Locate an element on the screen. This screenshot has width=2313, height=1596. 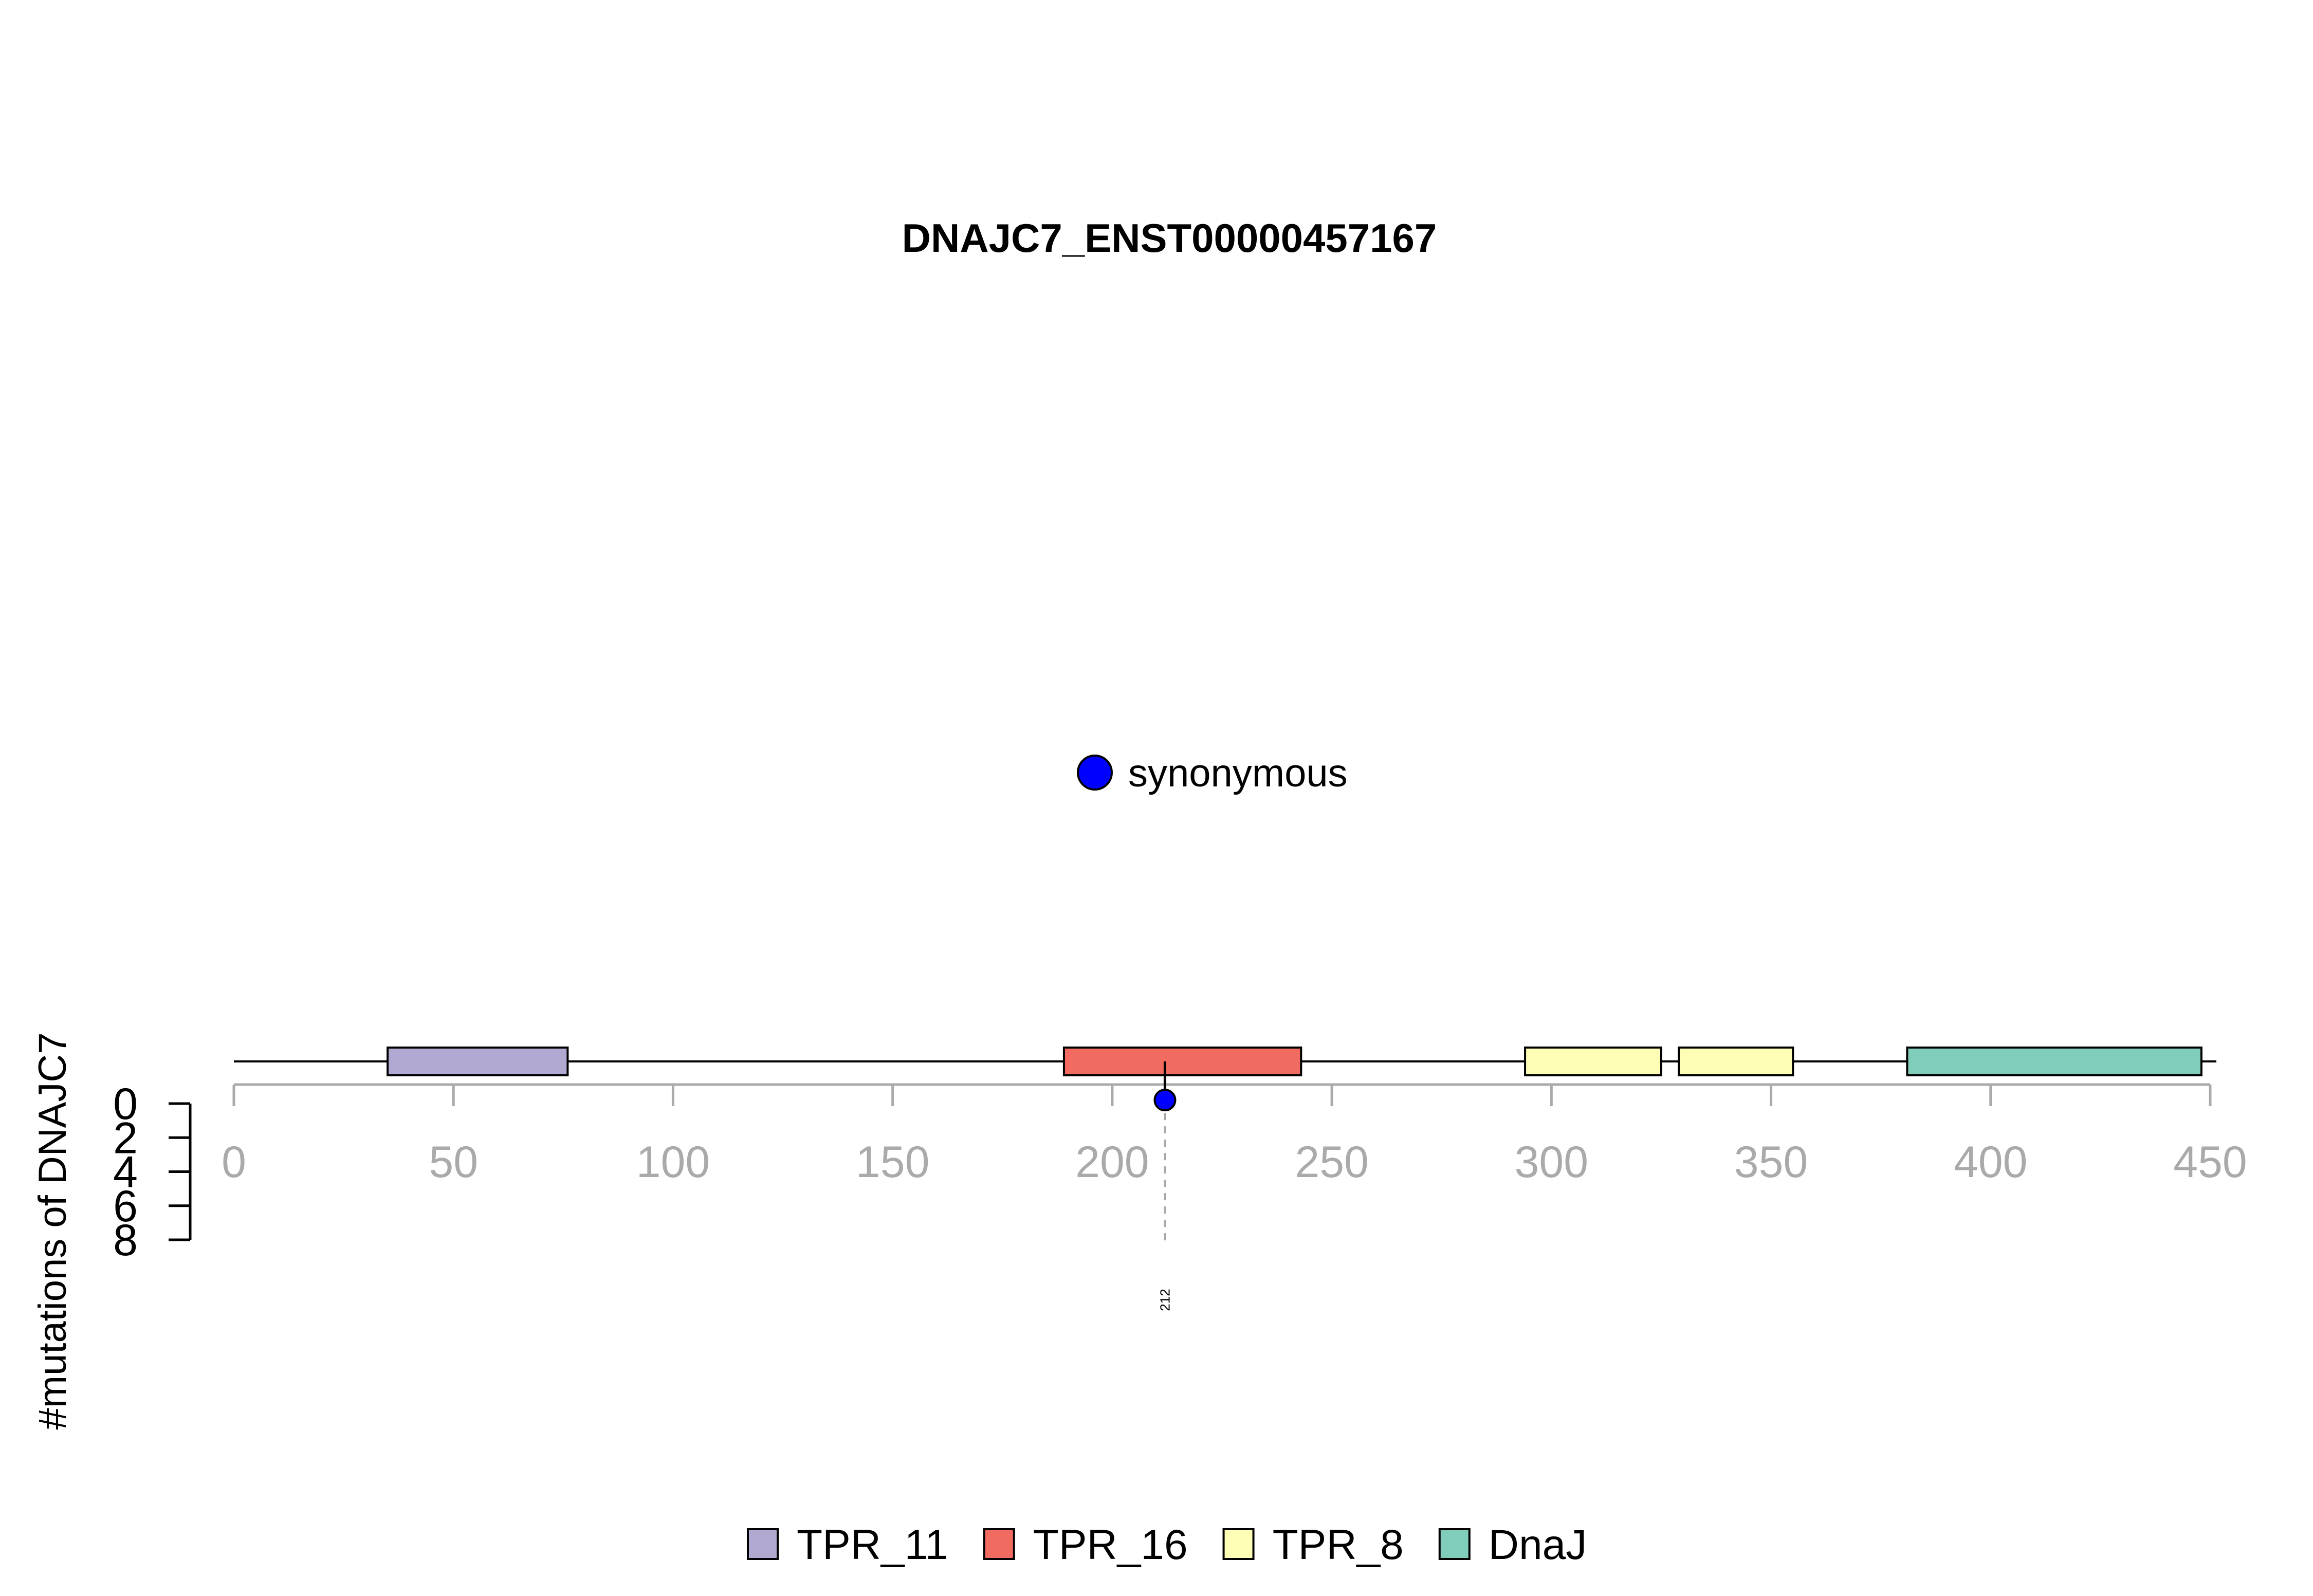
y-axis-label: #mutations of DNAJC7 is located at coordinates (53, 1231).